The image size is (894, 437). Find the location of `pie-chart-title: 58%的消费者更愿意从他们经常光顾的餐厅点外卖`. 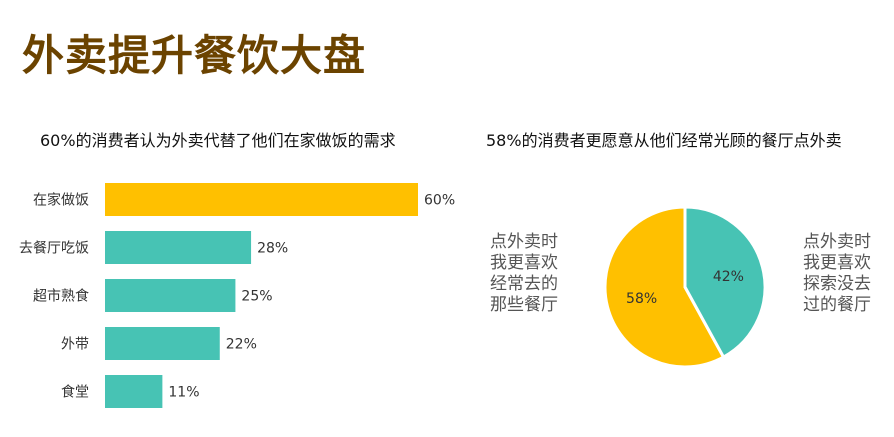

pie-chart-title: 58%的消费者更愿意从他们经常光顾的餐厅点外卖 is located at coordinates (664, 140).